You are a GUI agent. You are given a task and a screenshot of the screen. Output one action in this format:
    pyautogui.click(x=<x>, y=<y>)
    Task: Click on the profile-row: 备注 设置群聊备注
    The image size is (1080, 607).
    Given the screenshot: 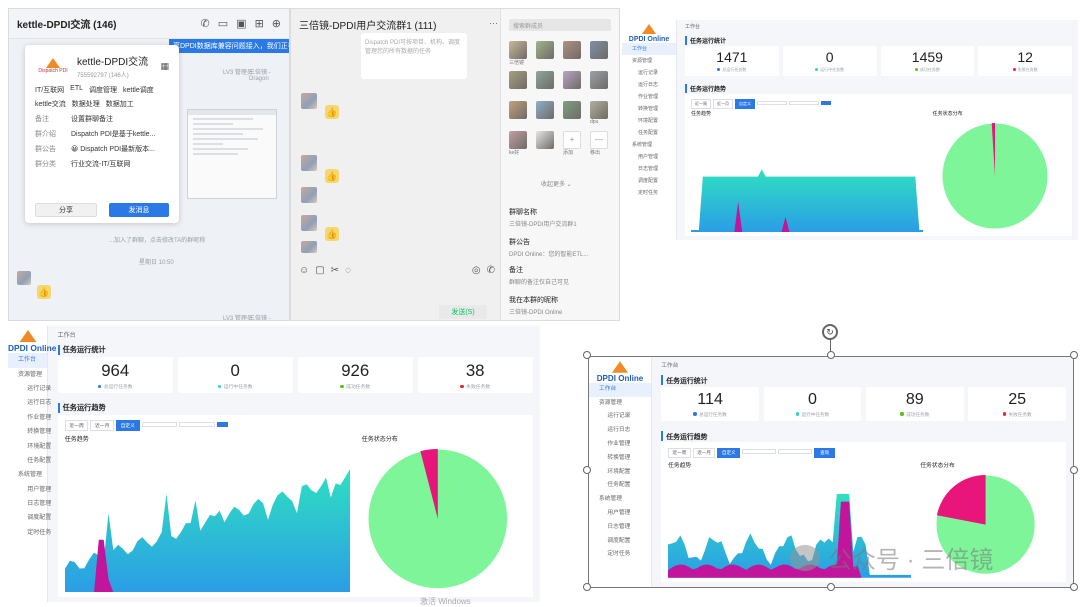 What is the action you would take?
    pyautogui.click(x=74, y=119)
    